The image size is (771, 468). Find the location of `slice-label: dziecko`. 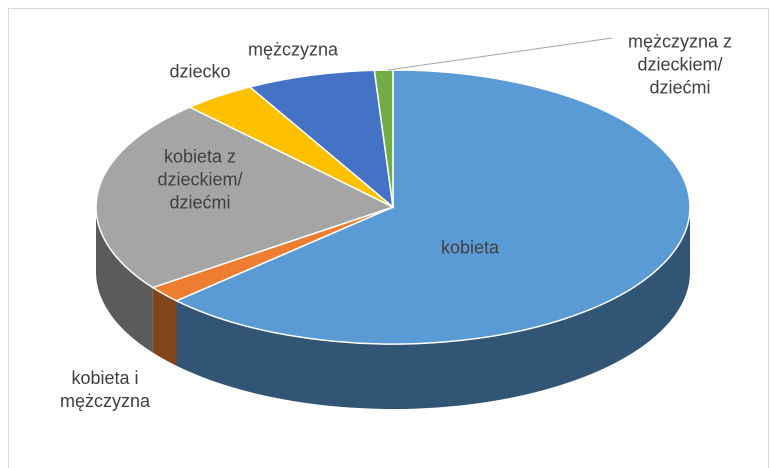

slice-label: dziecko is located at coordinates (200, 71).